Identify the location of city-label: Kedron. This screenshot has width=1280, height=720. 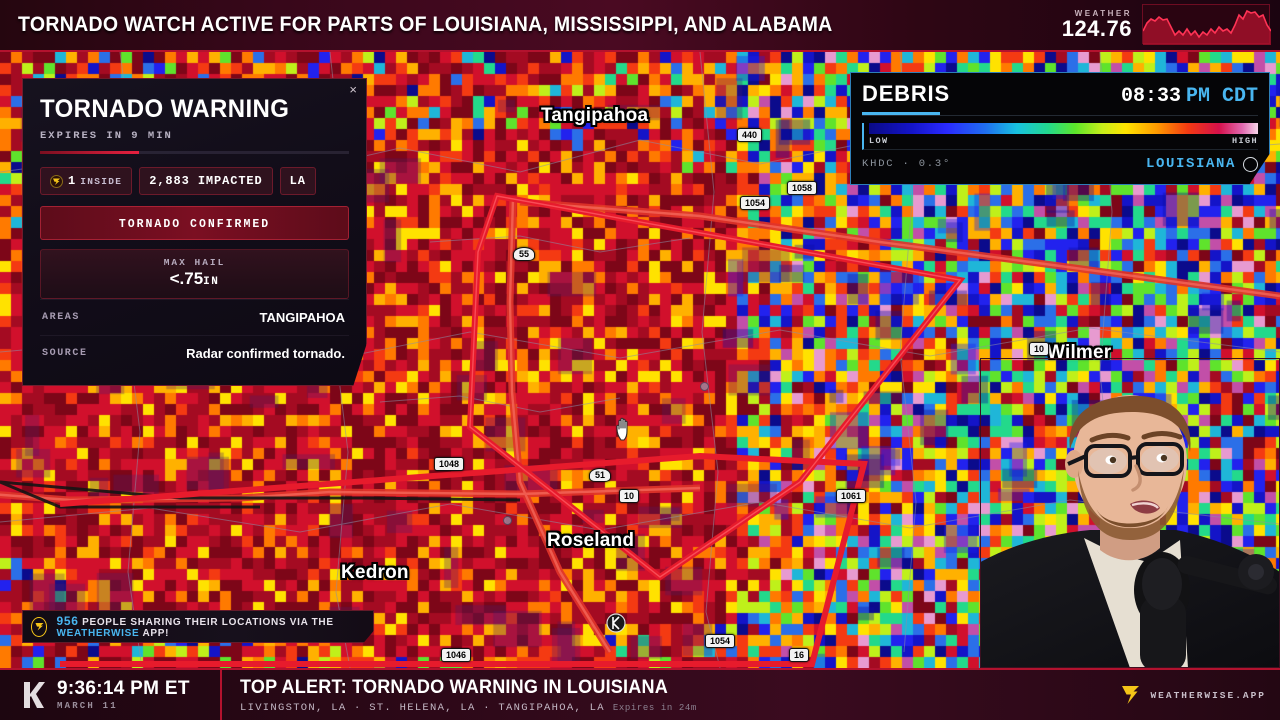
(375, 572).